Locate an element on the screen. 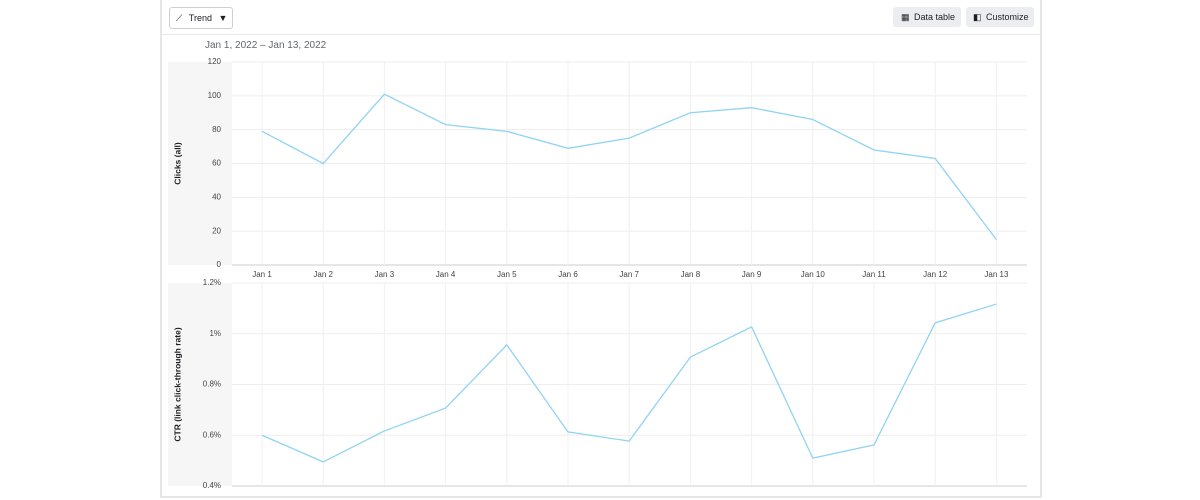 The image size is (1200, 500). data-table-button: ▦ Data table is located at coordinates (927, 17).